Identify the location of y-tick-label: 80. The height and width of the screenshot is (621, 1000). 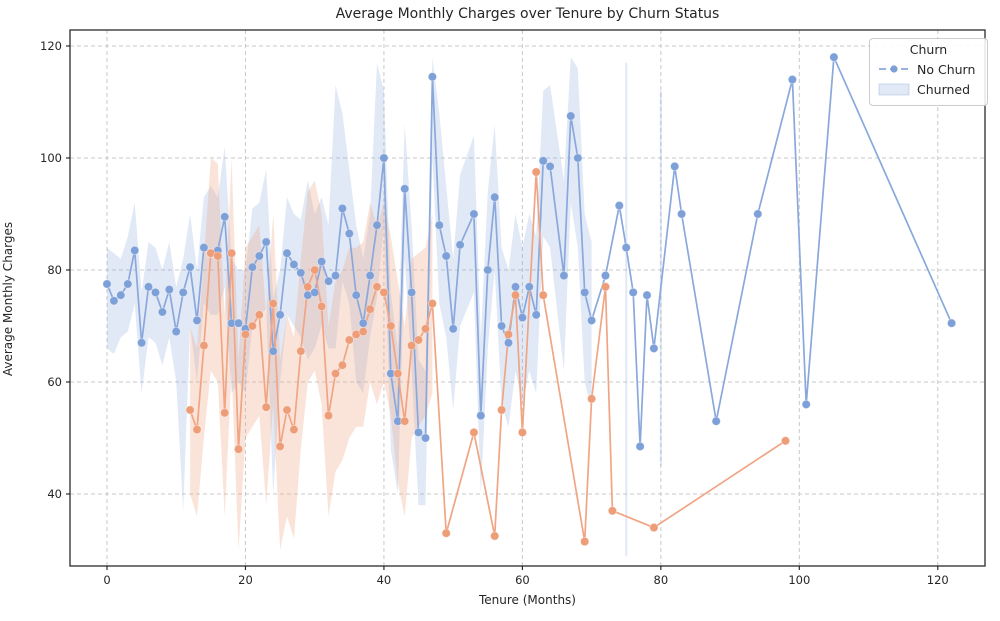
(54, 270).